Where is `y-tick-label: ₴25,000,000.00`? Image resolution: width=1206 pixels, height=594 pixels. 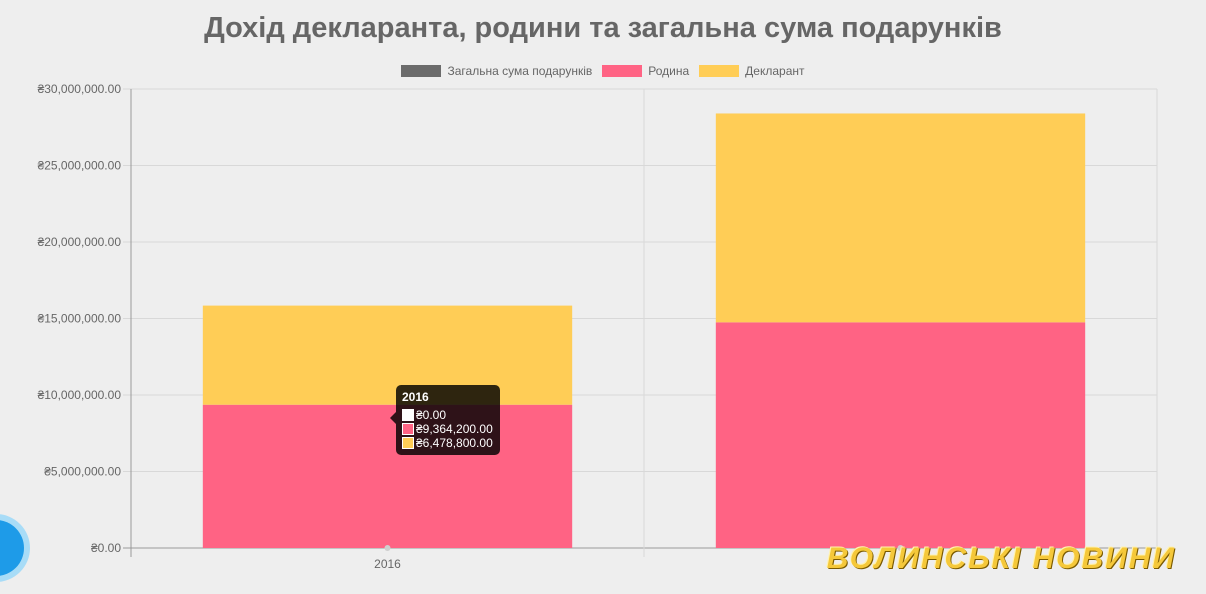 y-tick-label: ₴25,000,000.00 is located at coordinates (80, 166).